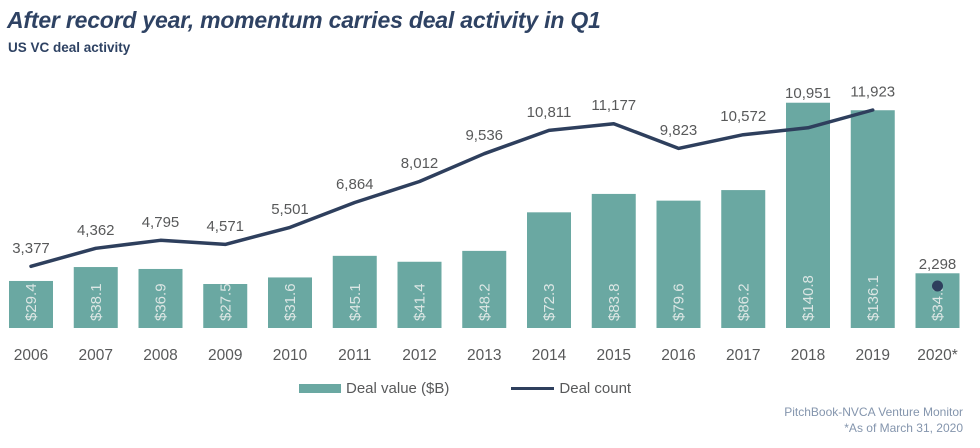 The height and width of the screenshot is (448, 980). I want to click on deal-count-label-2018: 10,951, so click(808, 93).